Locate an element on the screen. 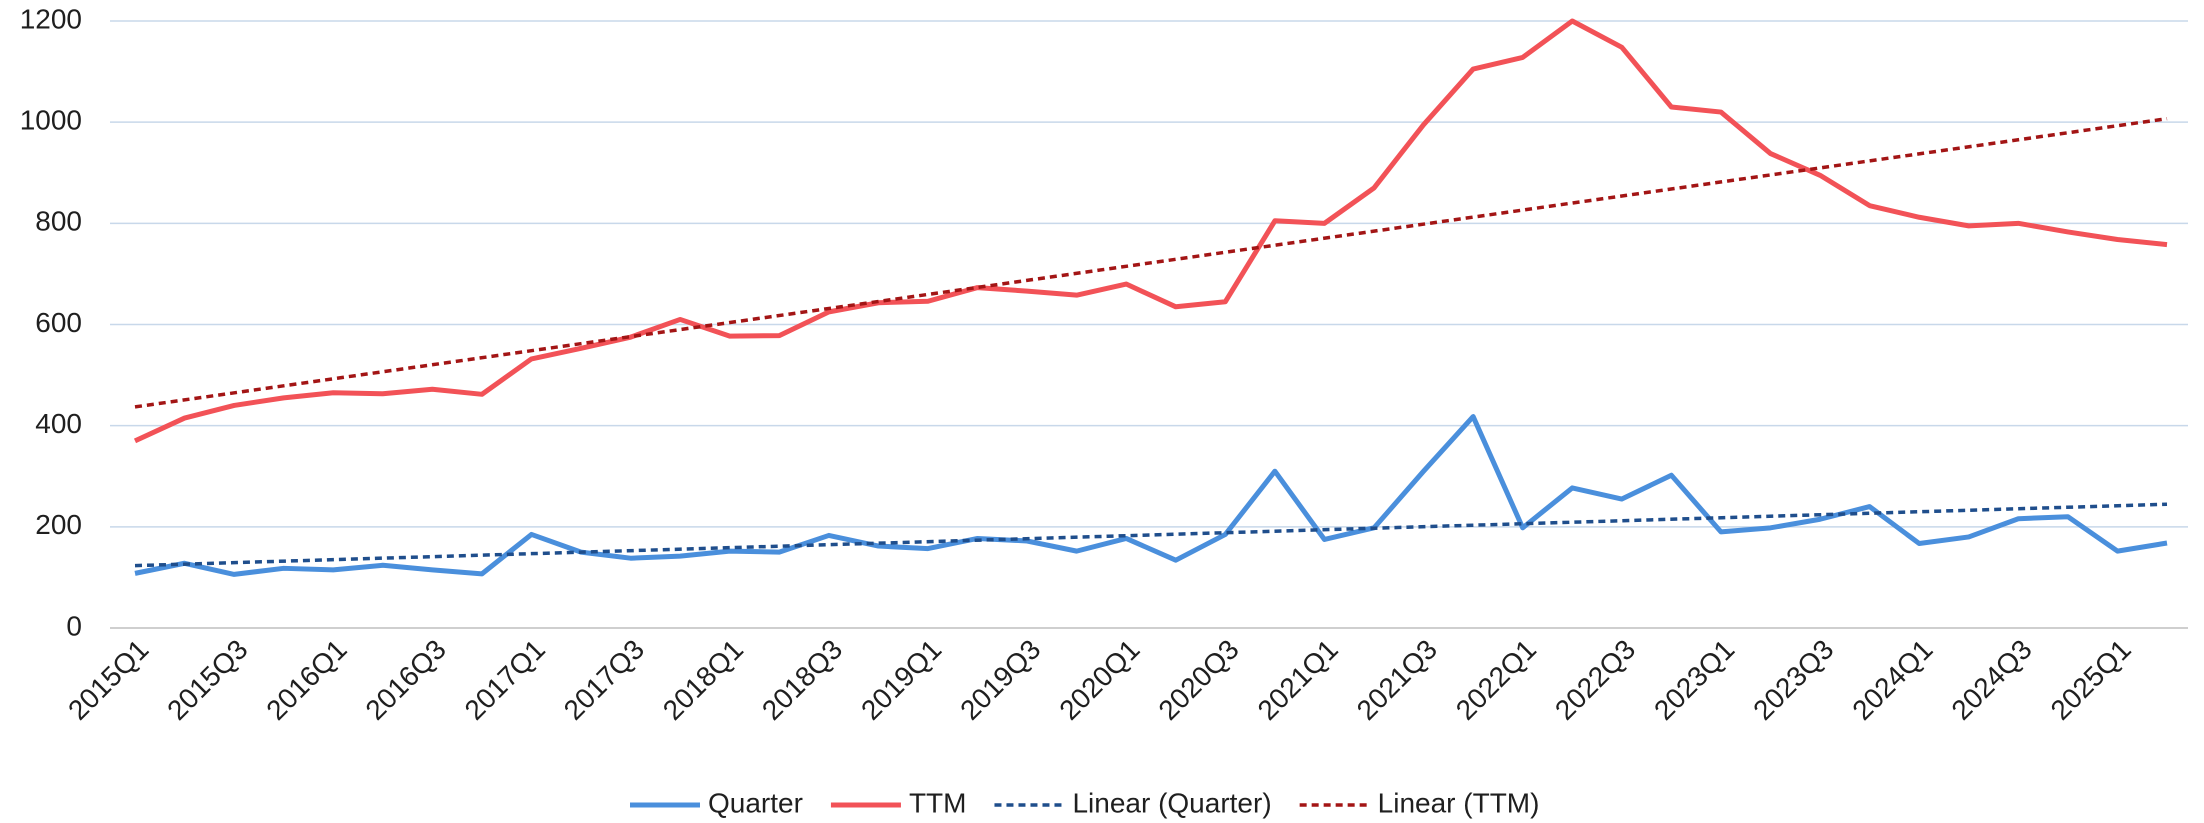 The image size is (2204, 823). x-tick-label: 2021Q3 is located at coordinates (1397, 680).